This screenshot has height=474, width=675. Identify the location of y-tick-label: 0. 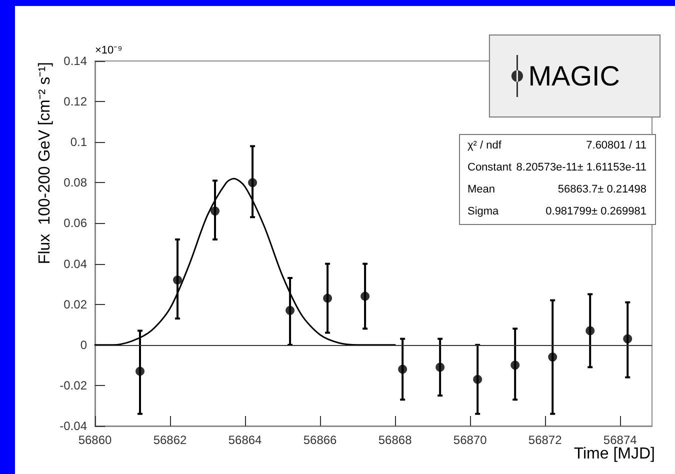
(84, 345).